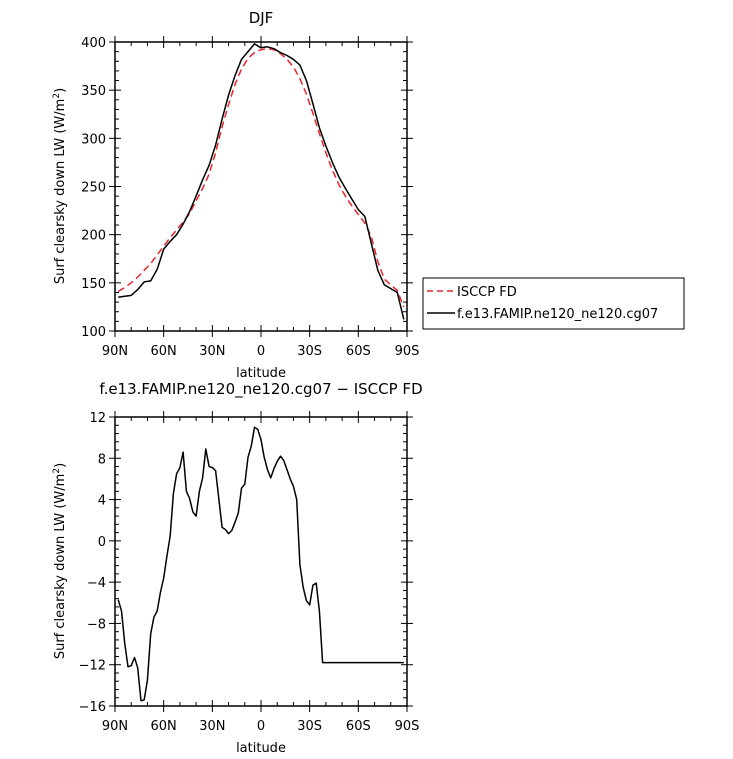 The height and width of the screenshot is (759, 733). I want to click on top-chart-title: DJF, so click(261, 18).